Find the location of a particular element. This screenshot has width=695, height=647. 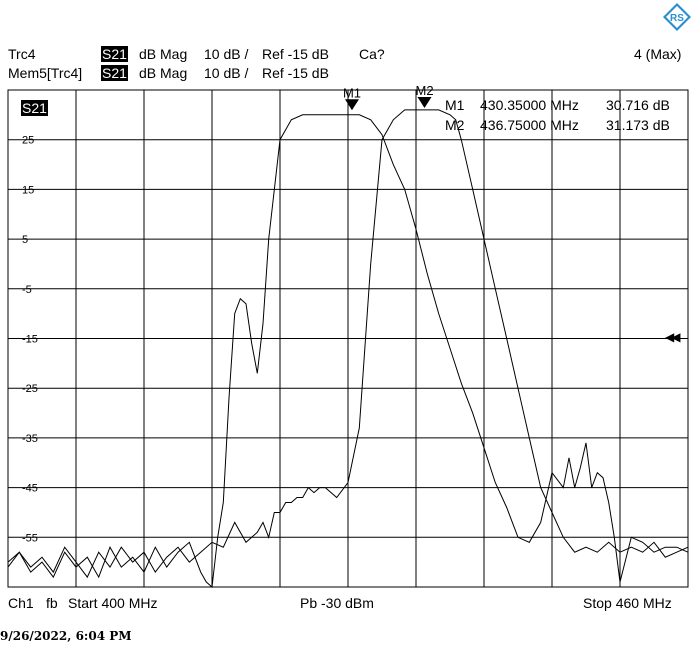

y-tick-label: -55 is located at coordinates (30, 538).